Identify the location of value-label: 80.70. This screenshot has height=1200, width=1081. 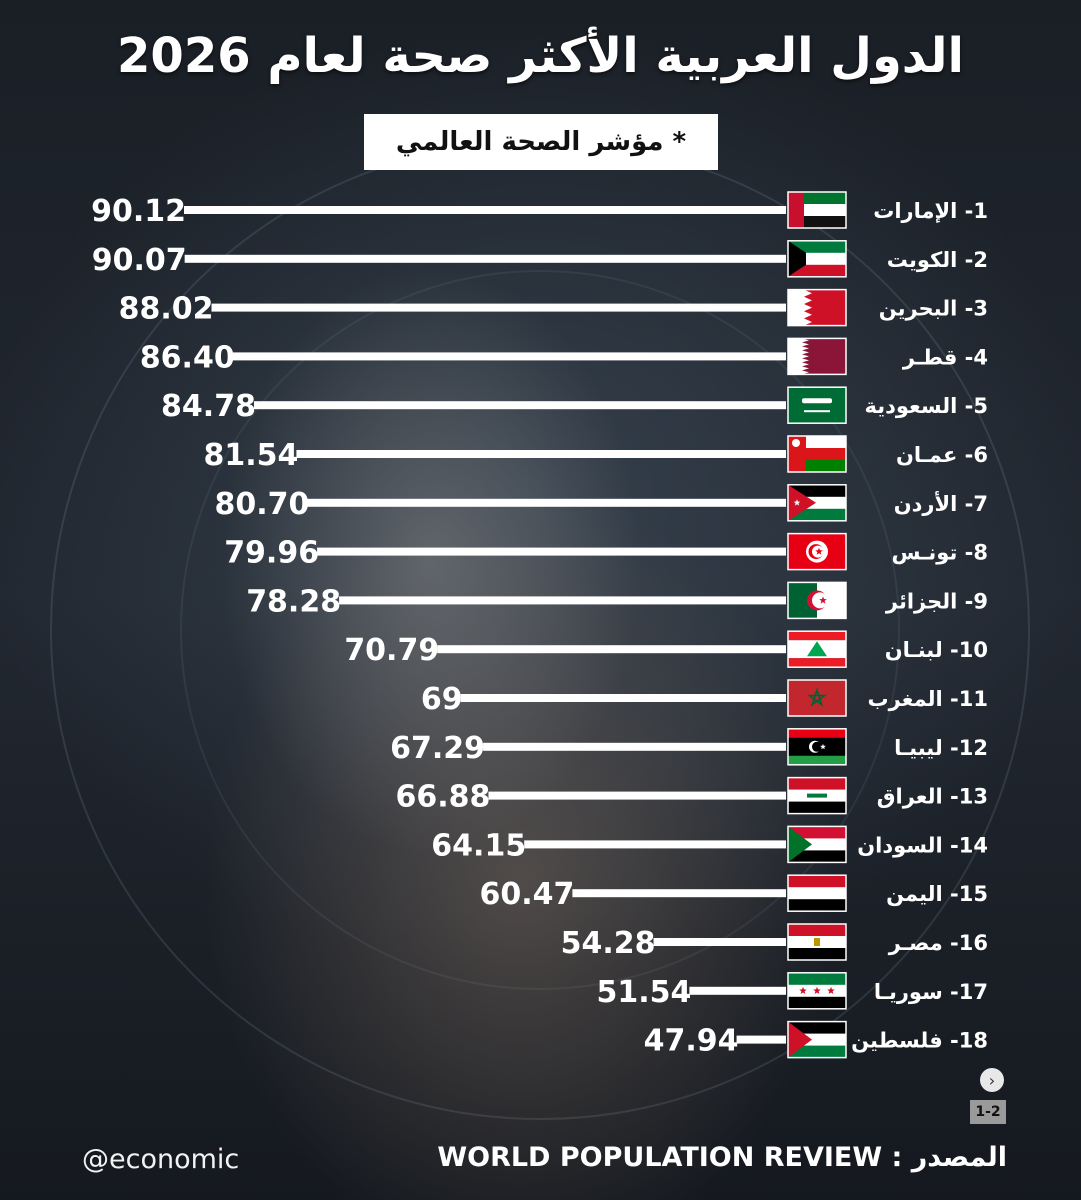
(261, 504).